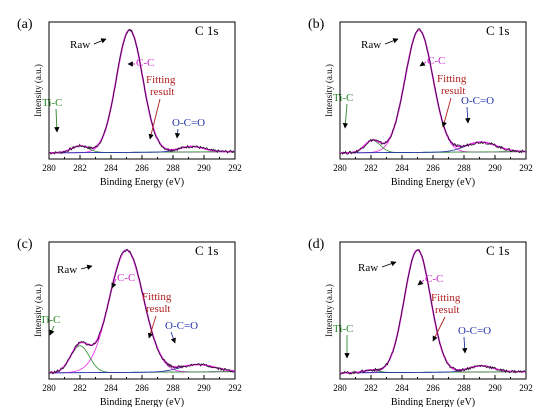 The image size is (550, 407). What do you see at coordinates (25, 244) in the screenshot?
I see `panel-label: (c)` at bounding box center [25, 244].